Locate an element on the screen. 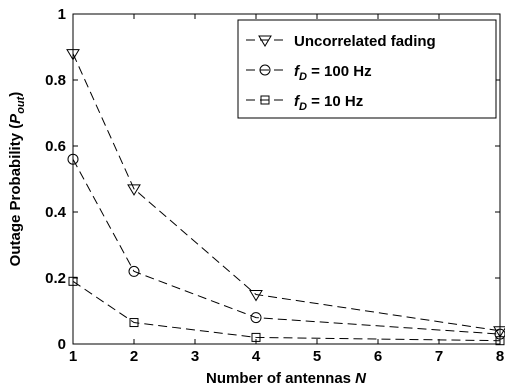 Image resolution: width=505 pixels, height=387 pixels. x-axis-label-main: Number of antennas is located at coordinates (280, 378).